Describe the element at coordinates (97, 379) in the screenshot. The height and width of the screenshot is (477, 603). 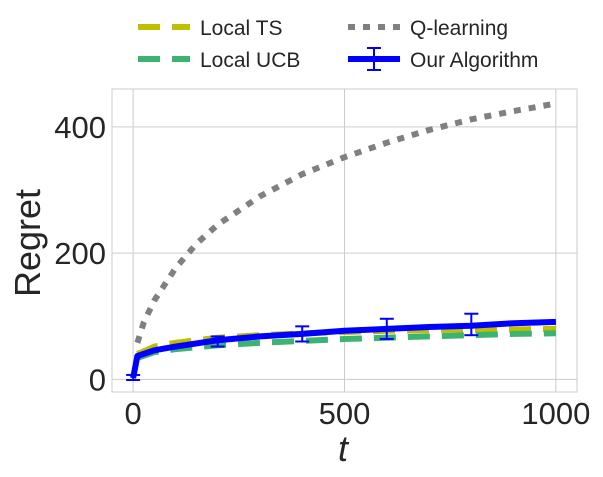
I see `y-tick-label: 0` at that location.